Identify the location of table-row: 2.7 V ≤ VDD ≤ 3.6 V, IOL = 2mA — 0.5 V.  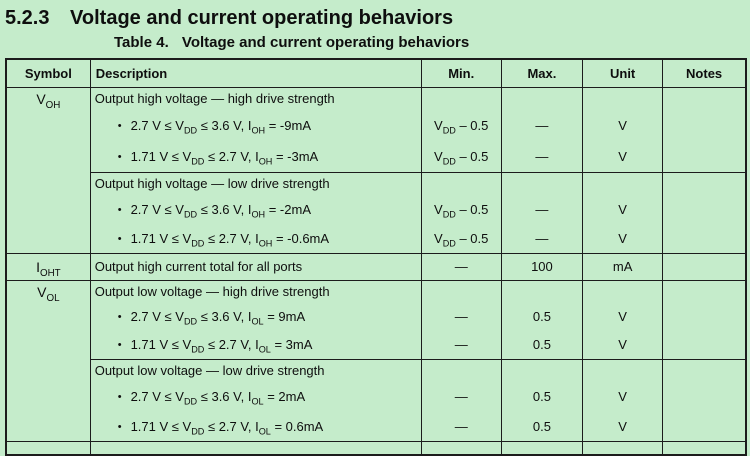
(376, 396).